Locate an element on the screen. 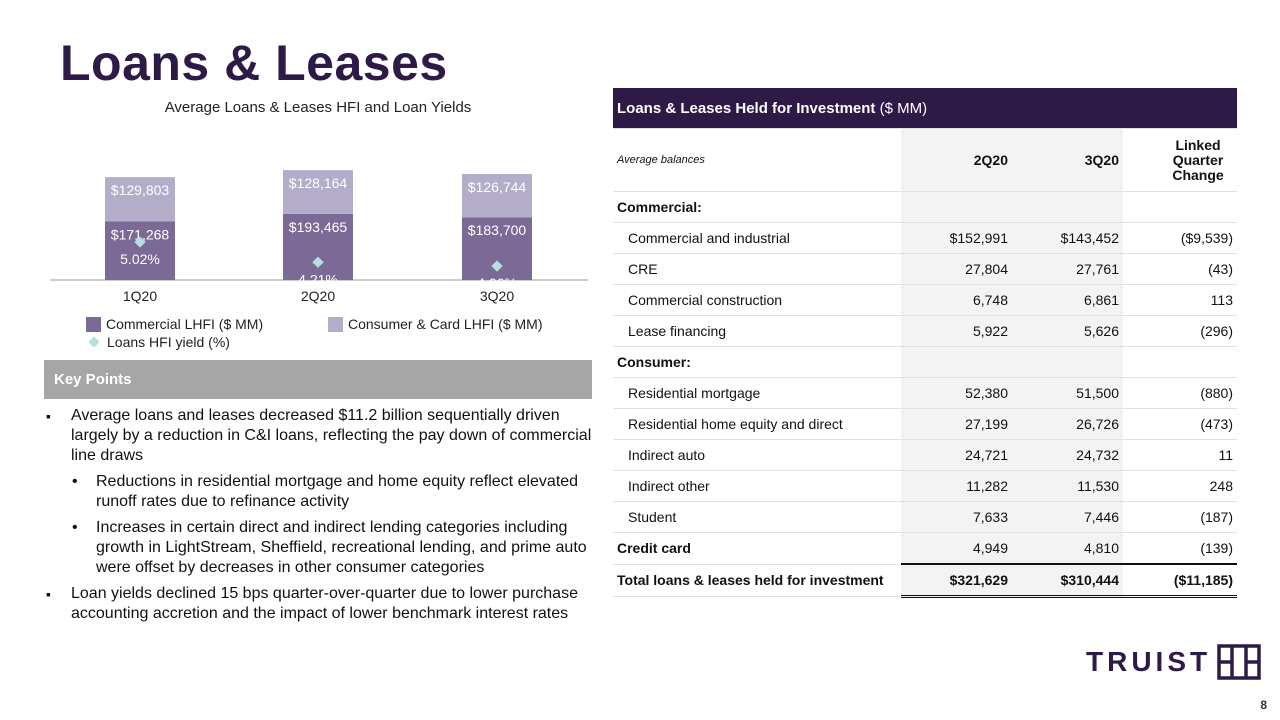 The image size is (1280, 720). row-2q20: 27,804 is located at coordinates (956, 269).